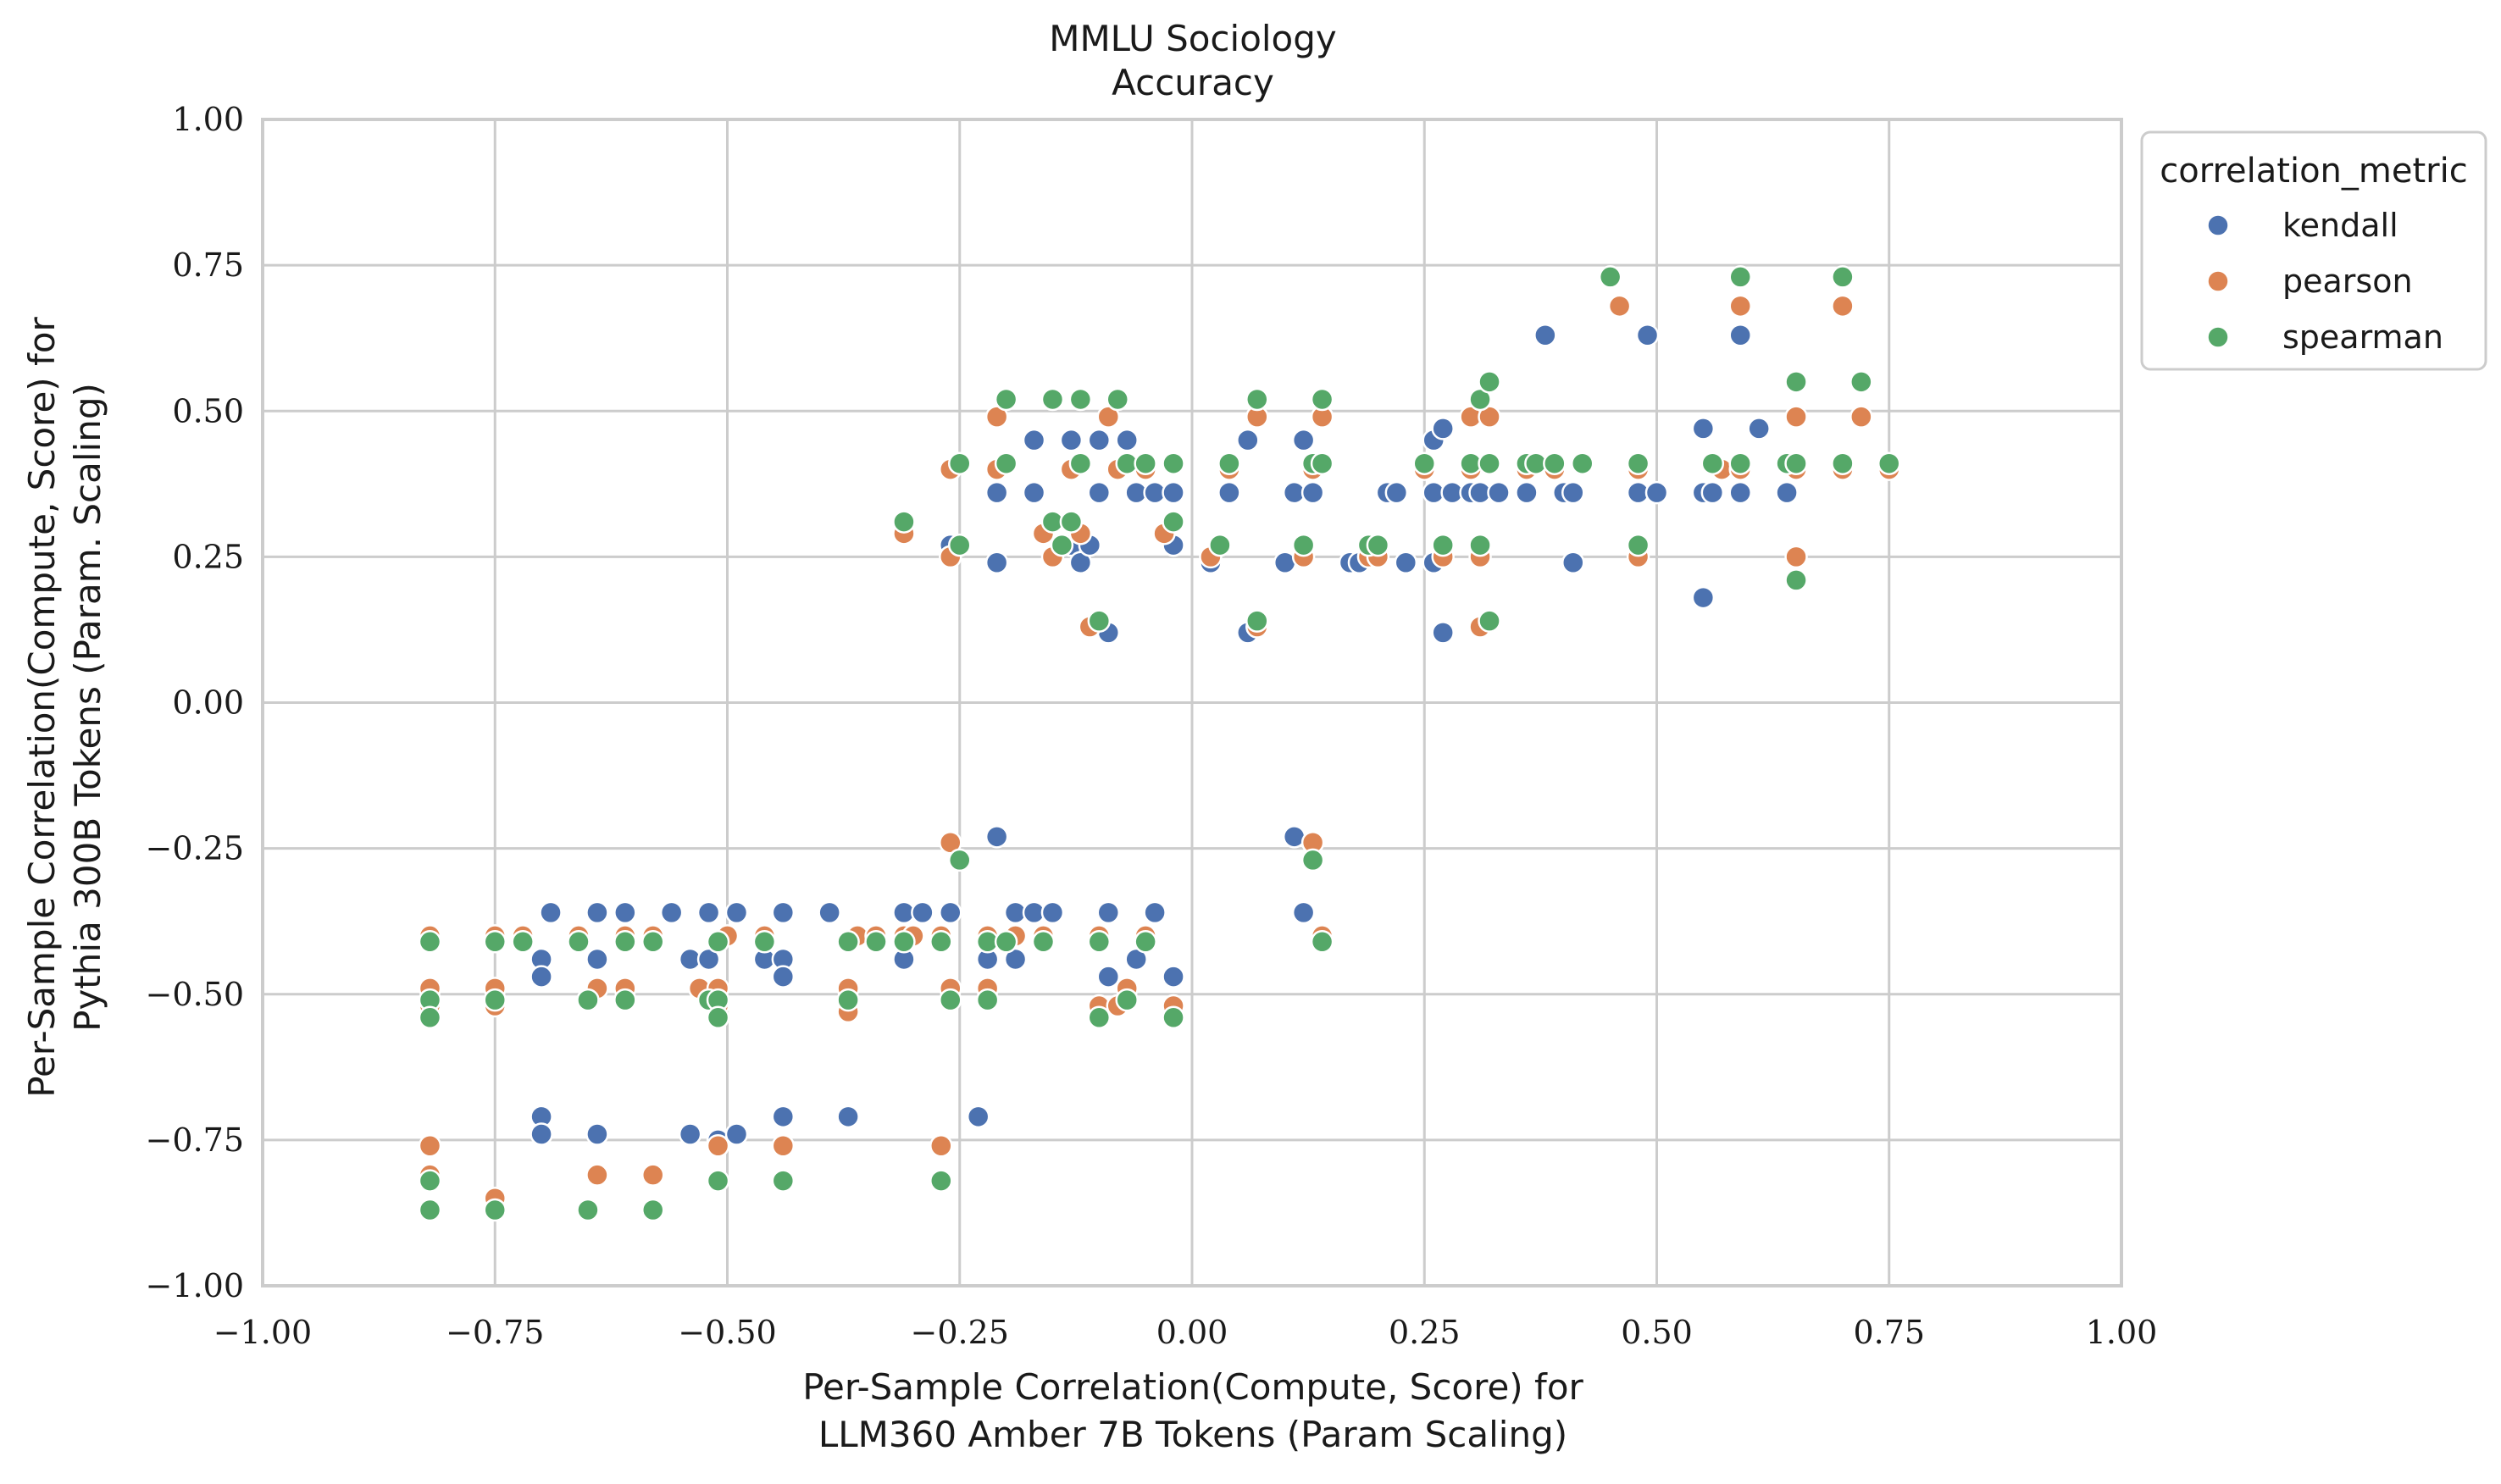  Describe the element at coordinates (2313, 171) in the screenshot. I see `legend-title: correlation_metric` at that location.